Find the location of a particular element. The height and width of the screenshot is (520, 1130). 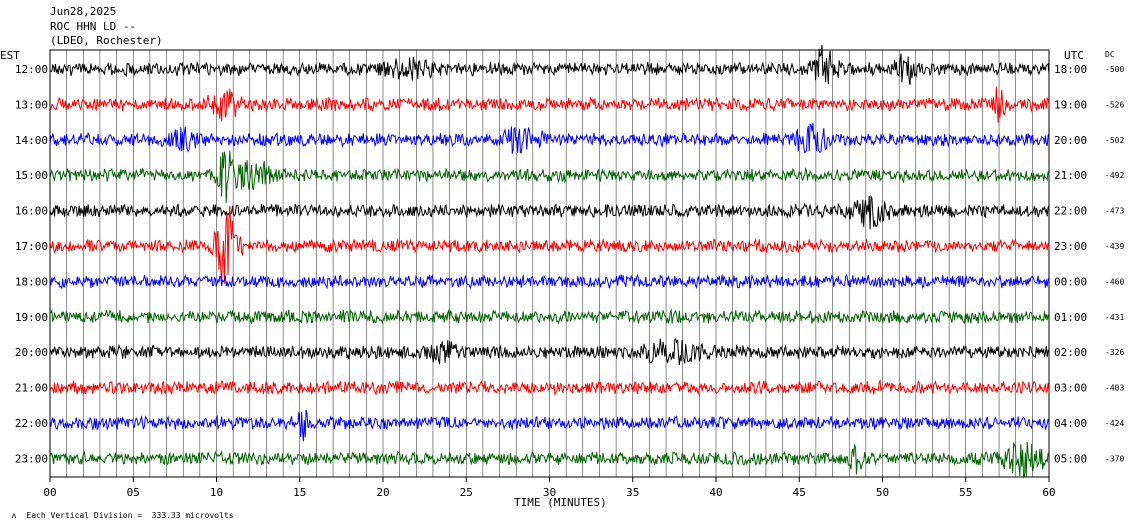

x-tick-label: 00 is located at coordinates (49, 492).